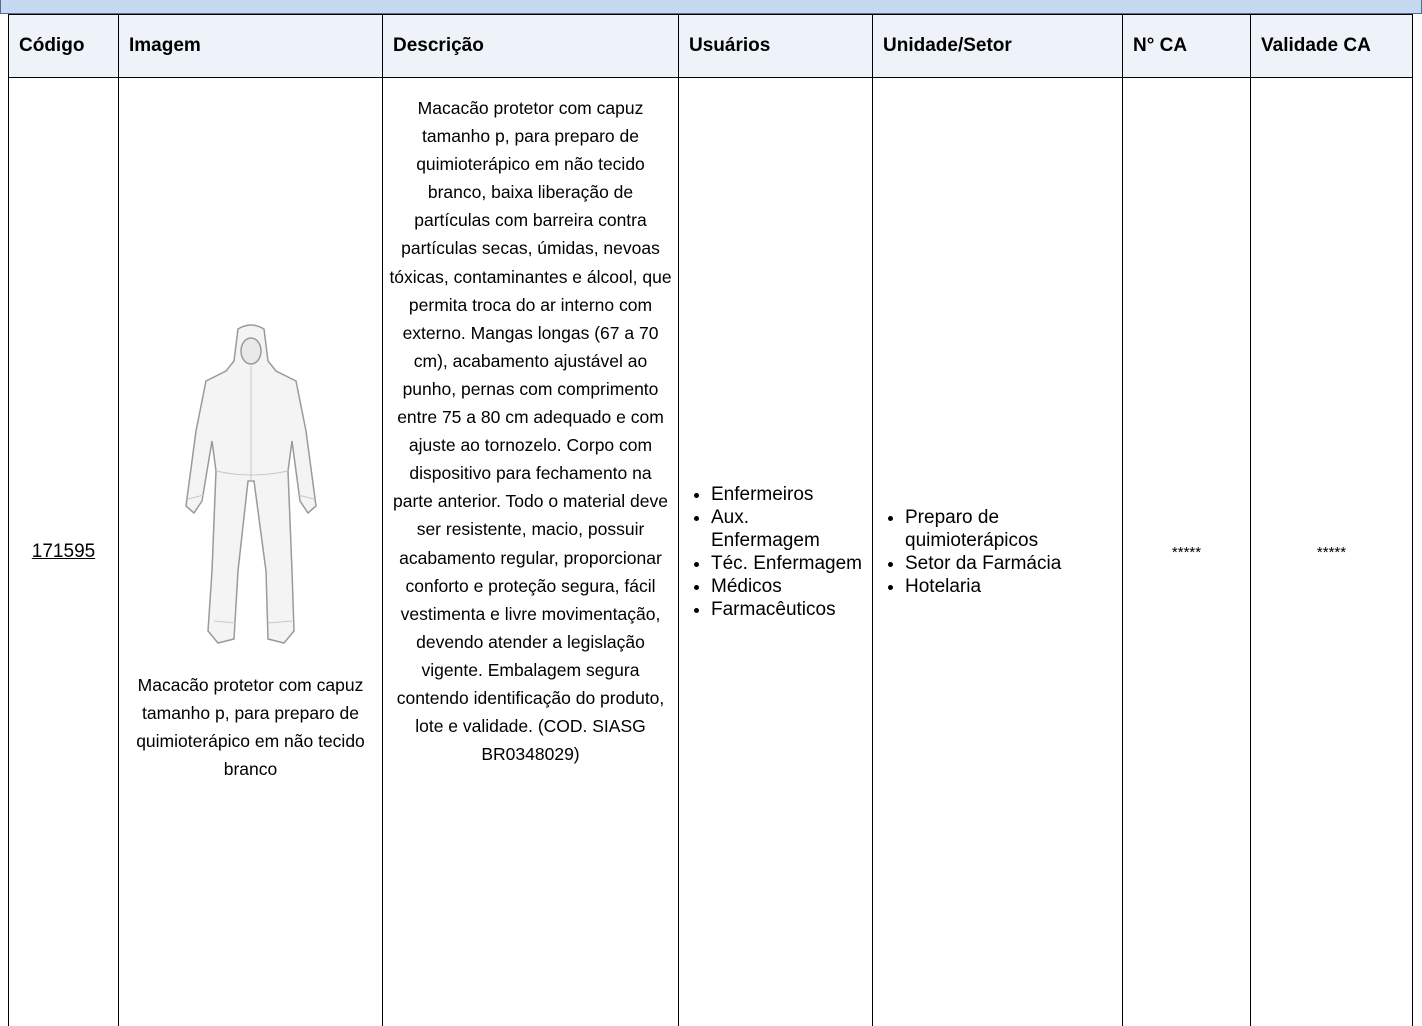  Describe the element at coordinates (1187, 552) in the screenshot. I see `ca-number-cell: *****` at that location.